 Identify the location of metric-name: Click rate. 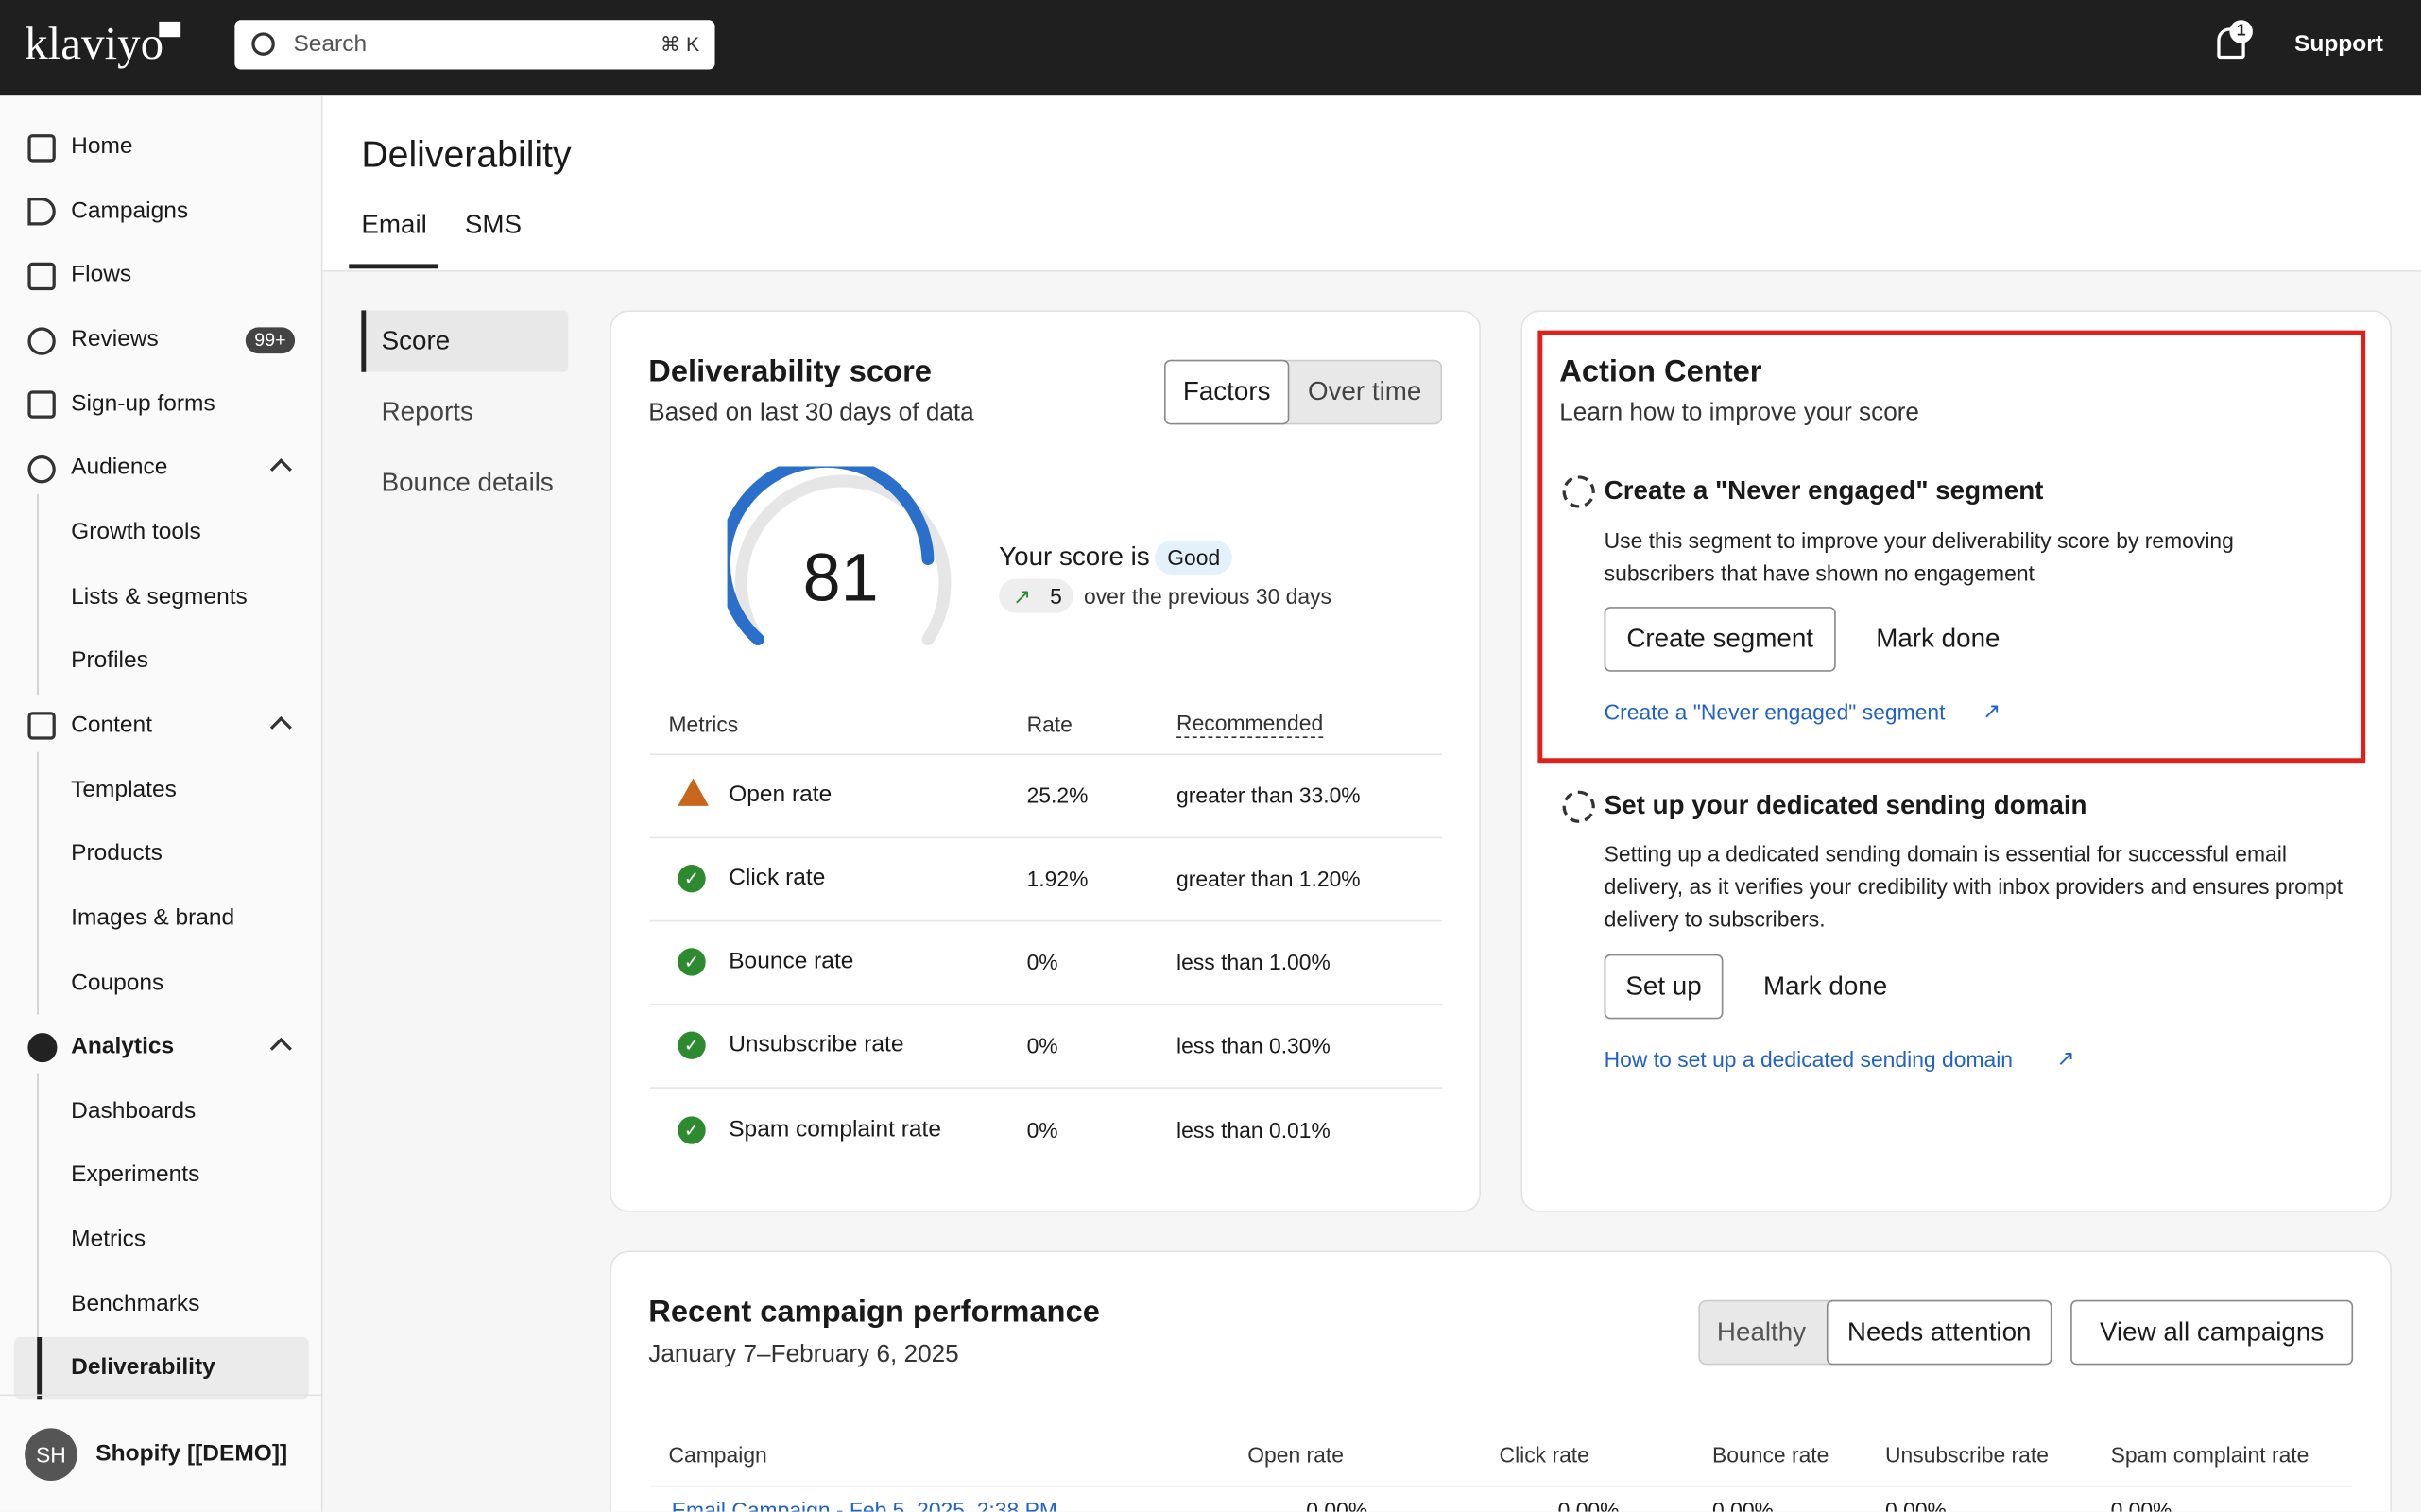
(777, 878).